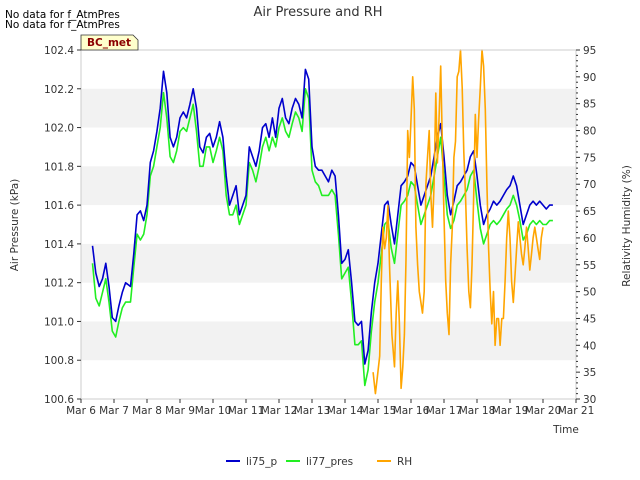 The height and width of the screenshot is (480, 640). What do you see at coordinates (345, 411) in the screenshot?
I see `x-tick-label: Mar 14` at bounding box center [345, 411].